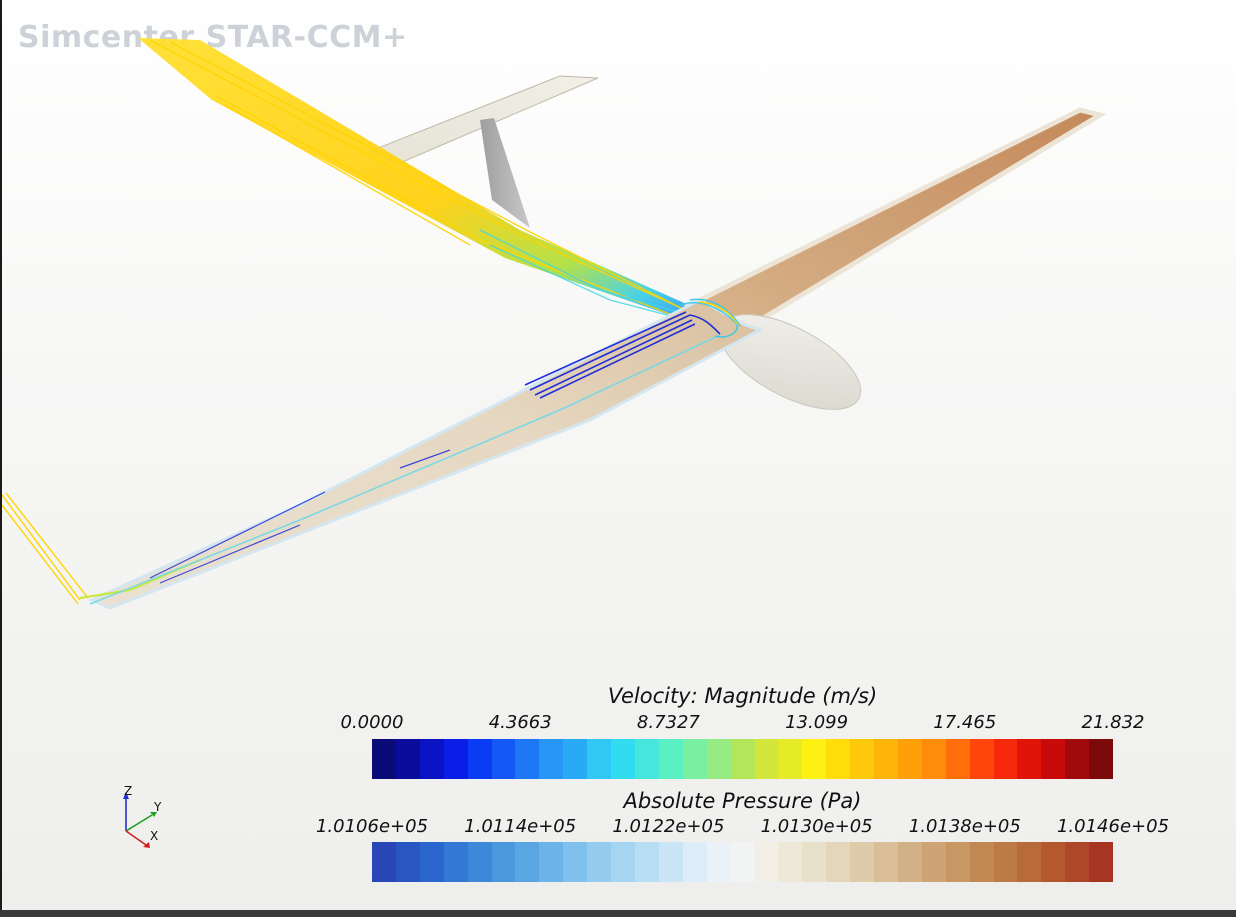 The height and width of the screenshot is (917, 1236). I want to click on velocity-tick-label: 4.3663, so click(520, 722).